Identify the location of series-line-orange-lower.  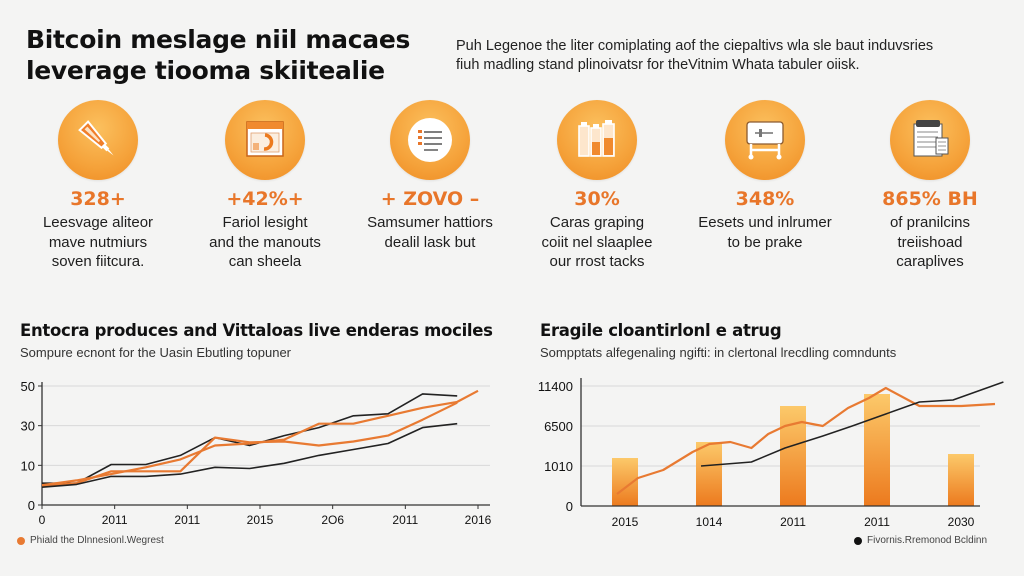
(249, 444).